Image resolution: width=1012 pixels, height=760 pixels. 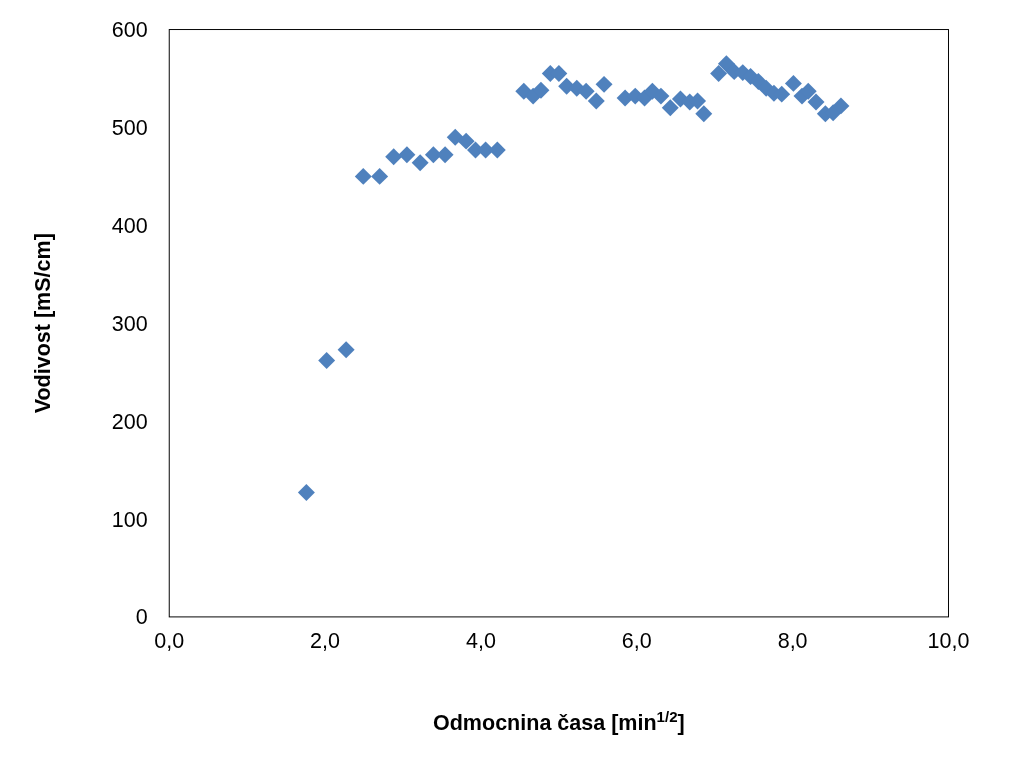 I want to click on x-tick-label: 4,0, so click(x=480, y=641).